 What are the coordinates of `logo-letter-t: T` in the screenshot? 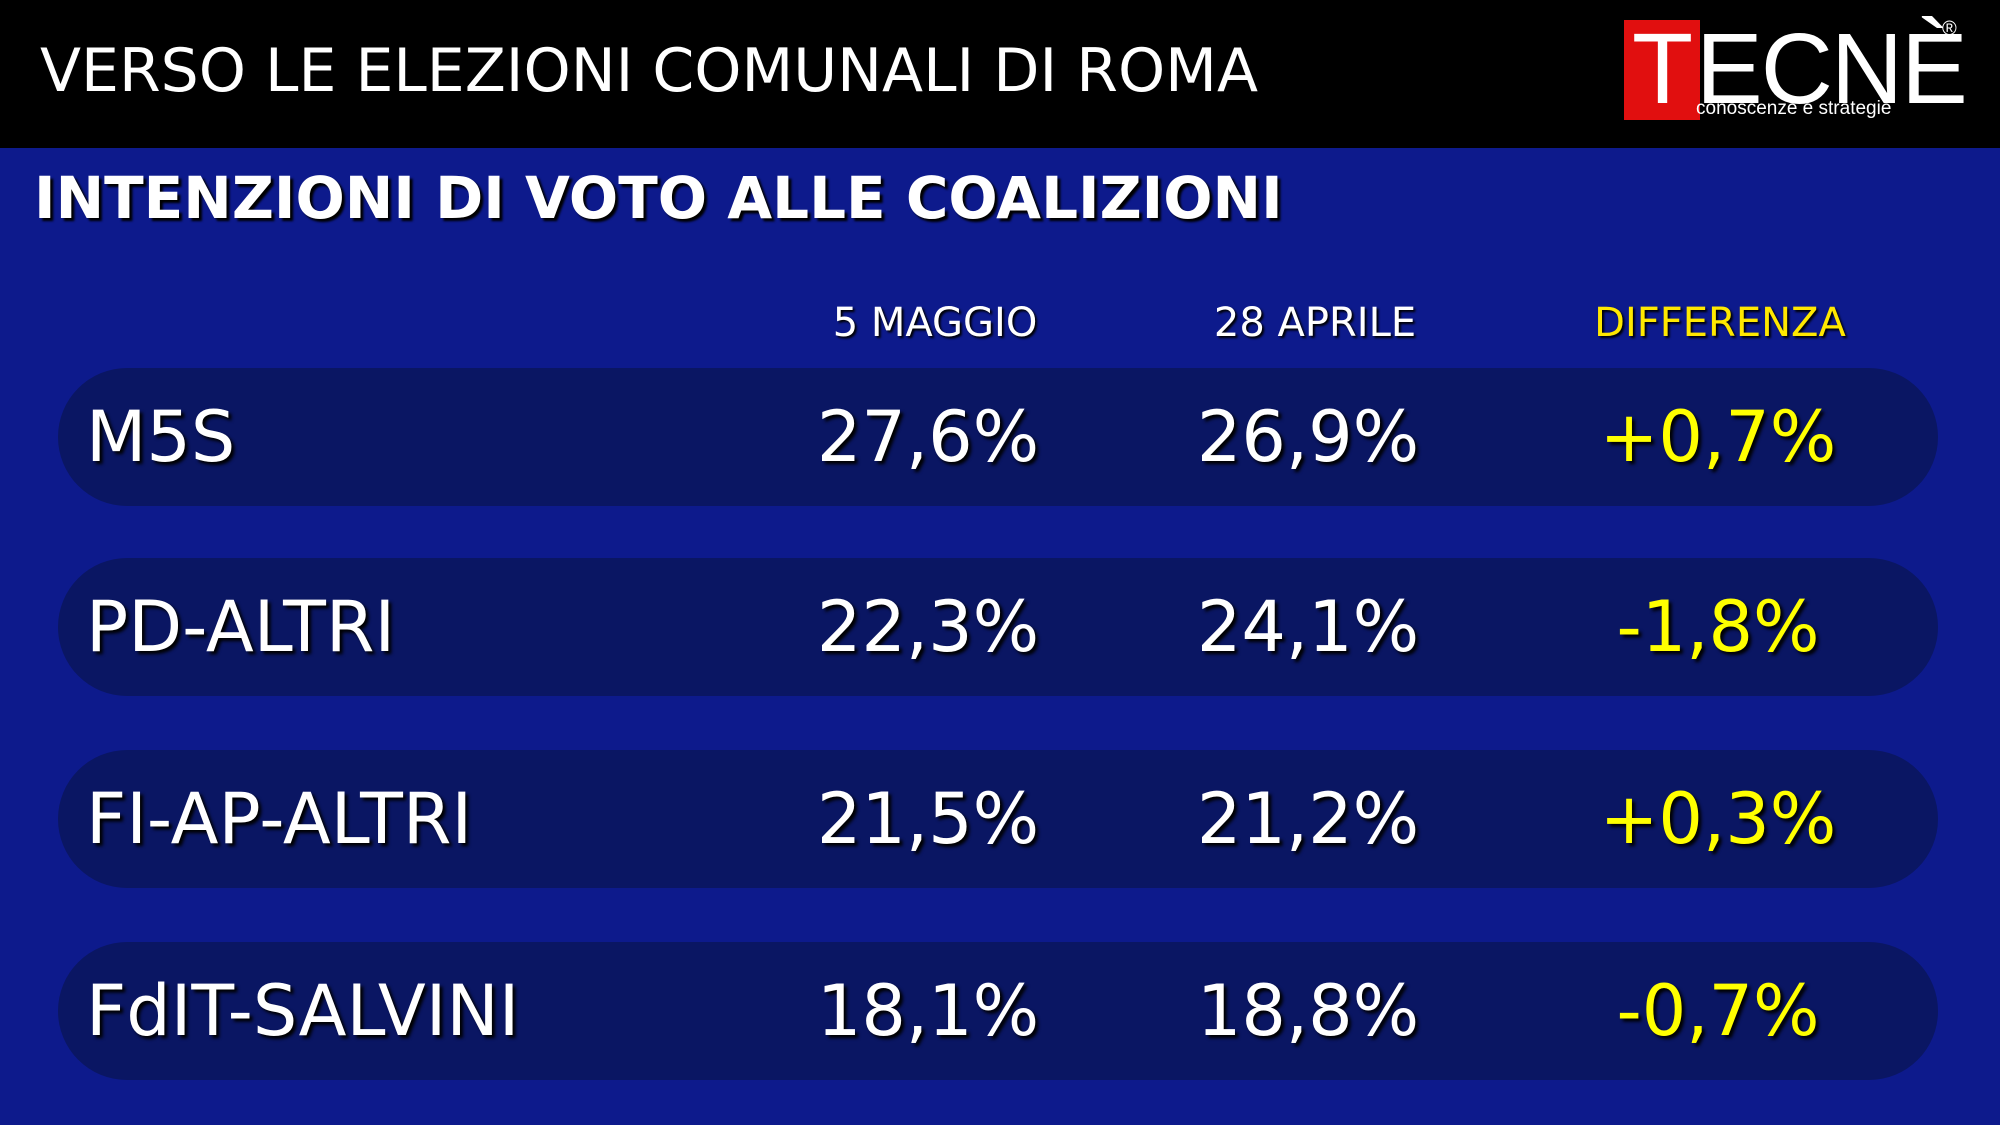 It's located at (1663, 69).